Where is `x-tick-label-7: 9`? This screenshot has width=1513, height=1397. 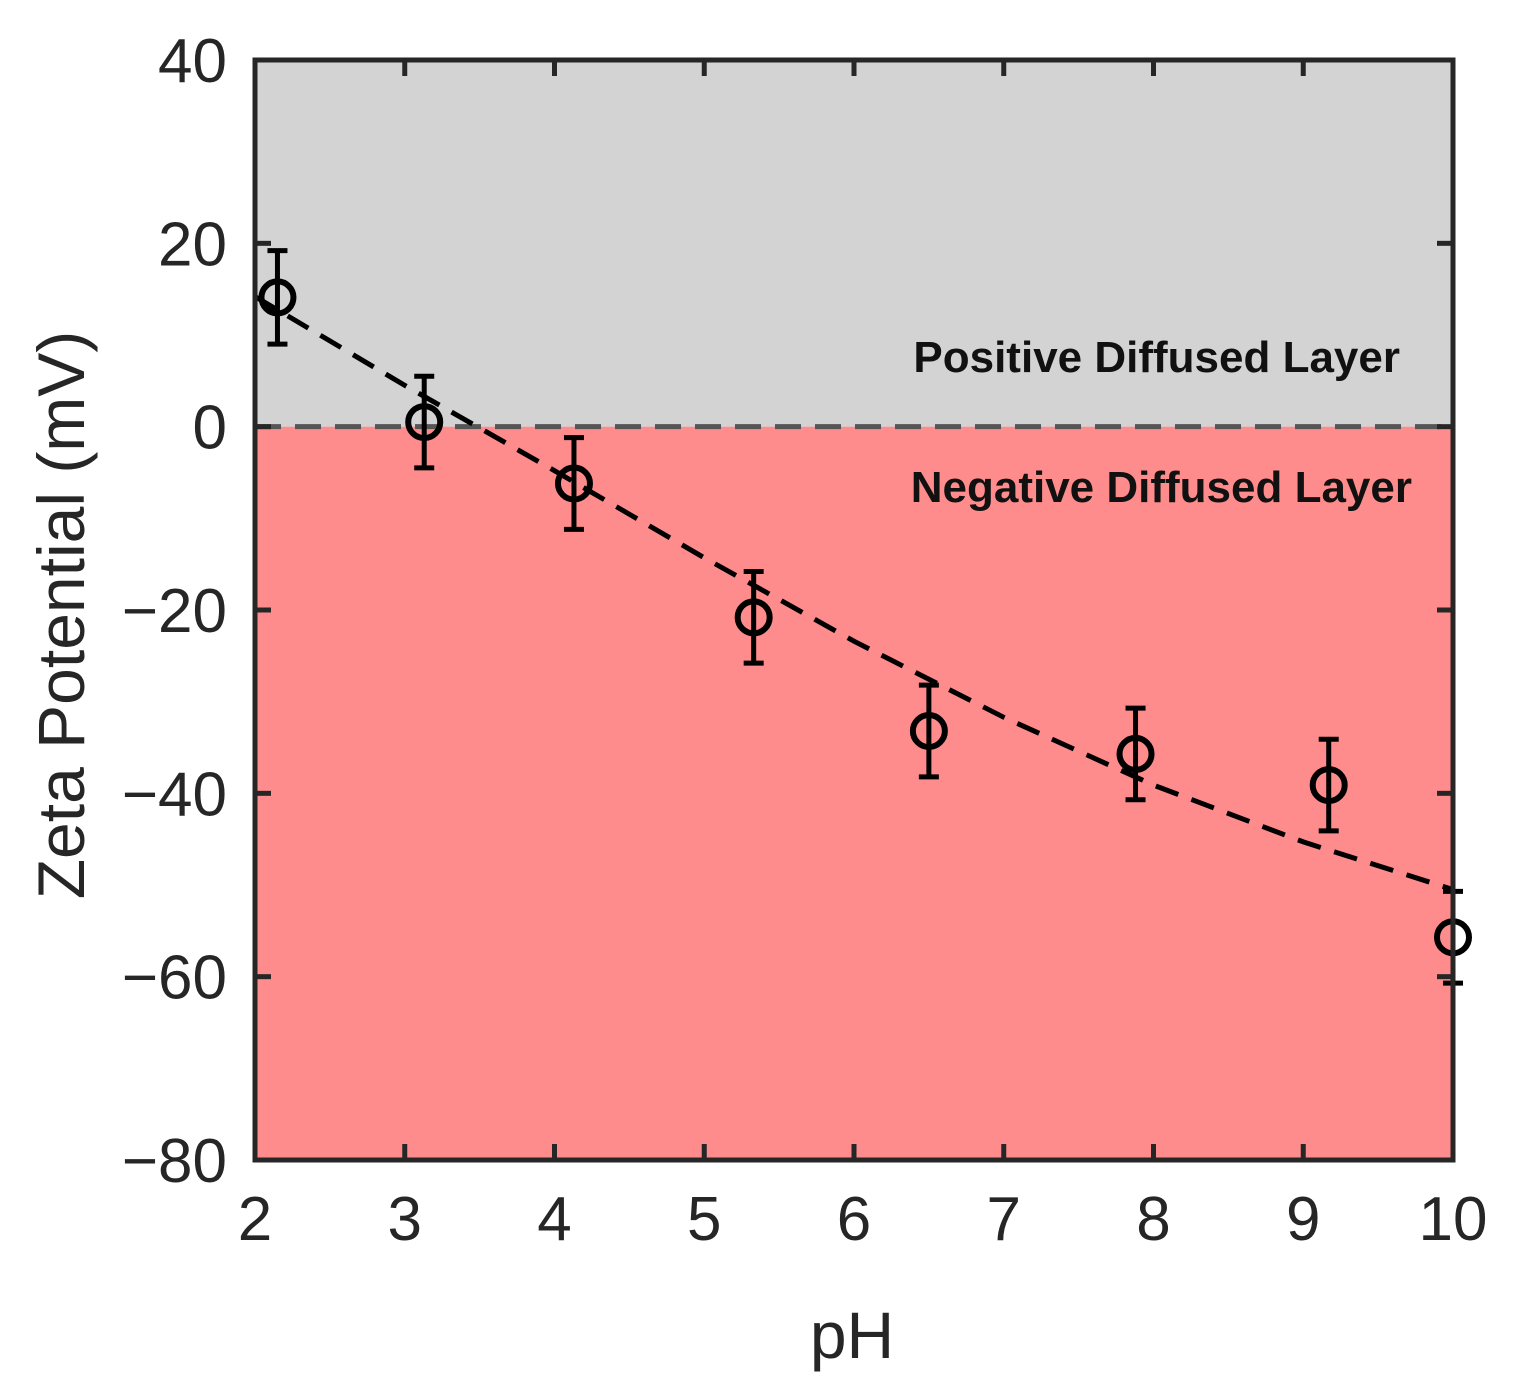
x-tick-label-7: 9 is located at coordinates (1303, 1219).